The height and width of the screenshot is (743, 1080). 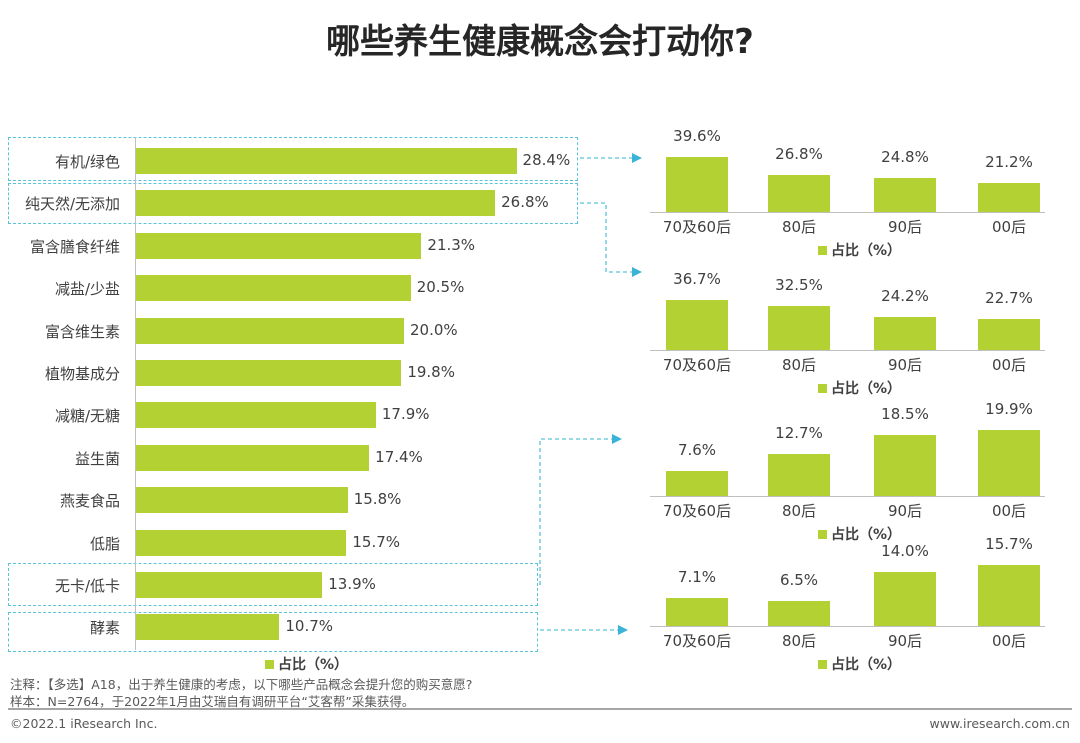 What do you see at coordinates (87, 416) in the screenshot?
I see `category-label: 减糖/无糖` at bounding box center [87, 416].